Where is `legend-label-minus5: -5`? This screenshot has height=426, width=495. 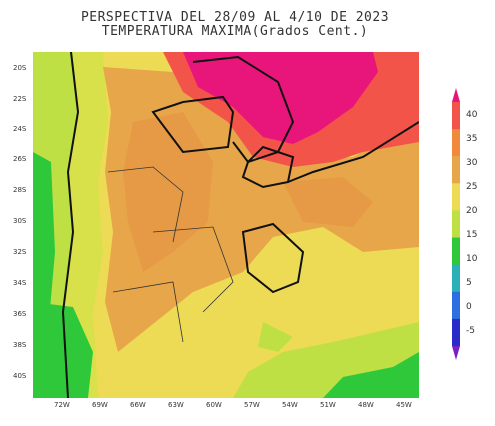
legend-label-minus5: -5 is located at coordinates (470, 331).